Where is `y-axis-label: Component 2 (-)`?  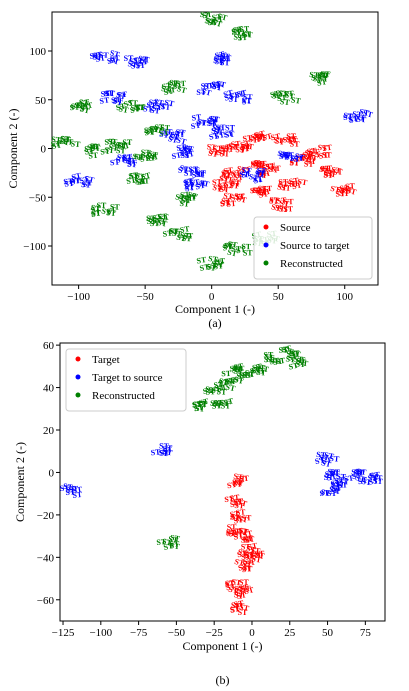
y-axis-label: Component 2 (-) is located at coordinates (20, 482).